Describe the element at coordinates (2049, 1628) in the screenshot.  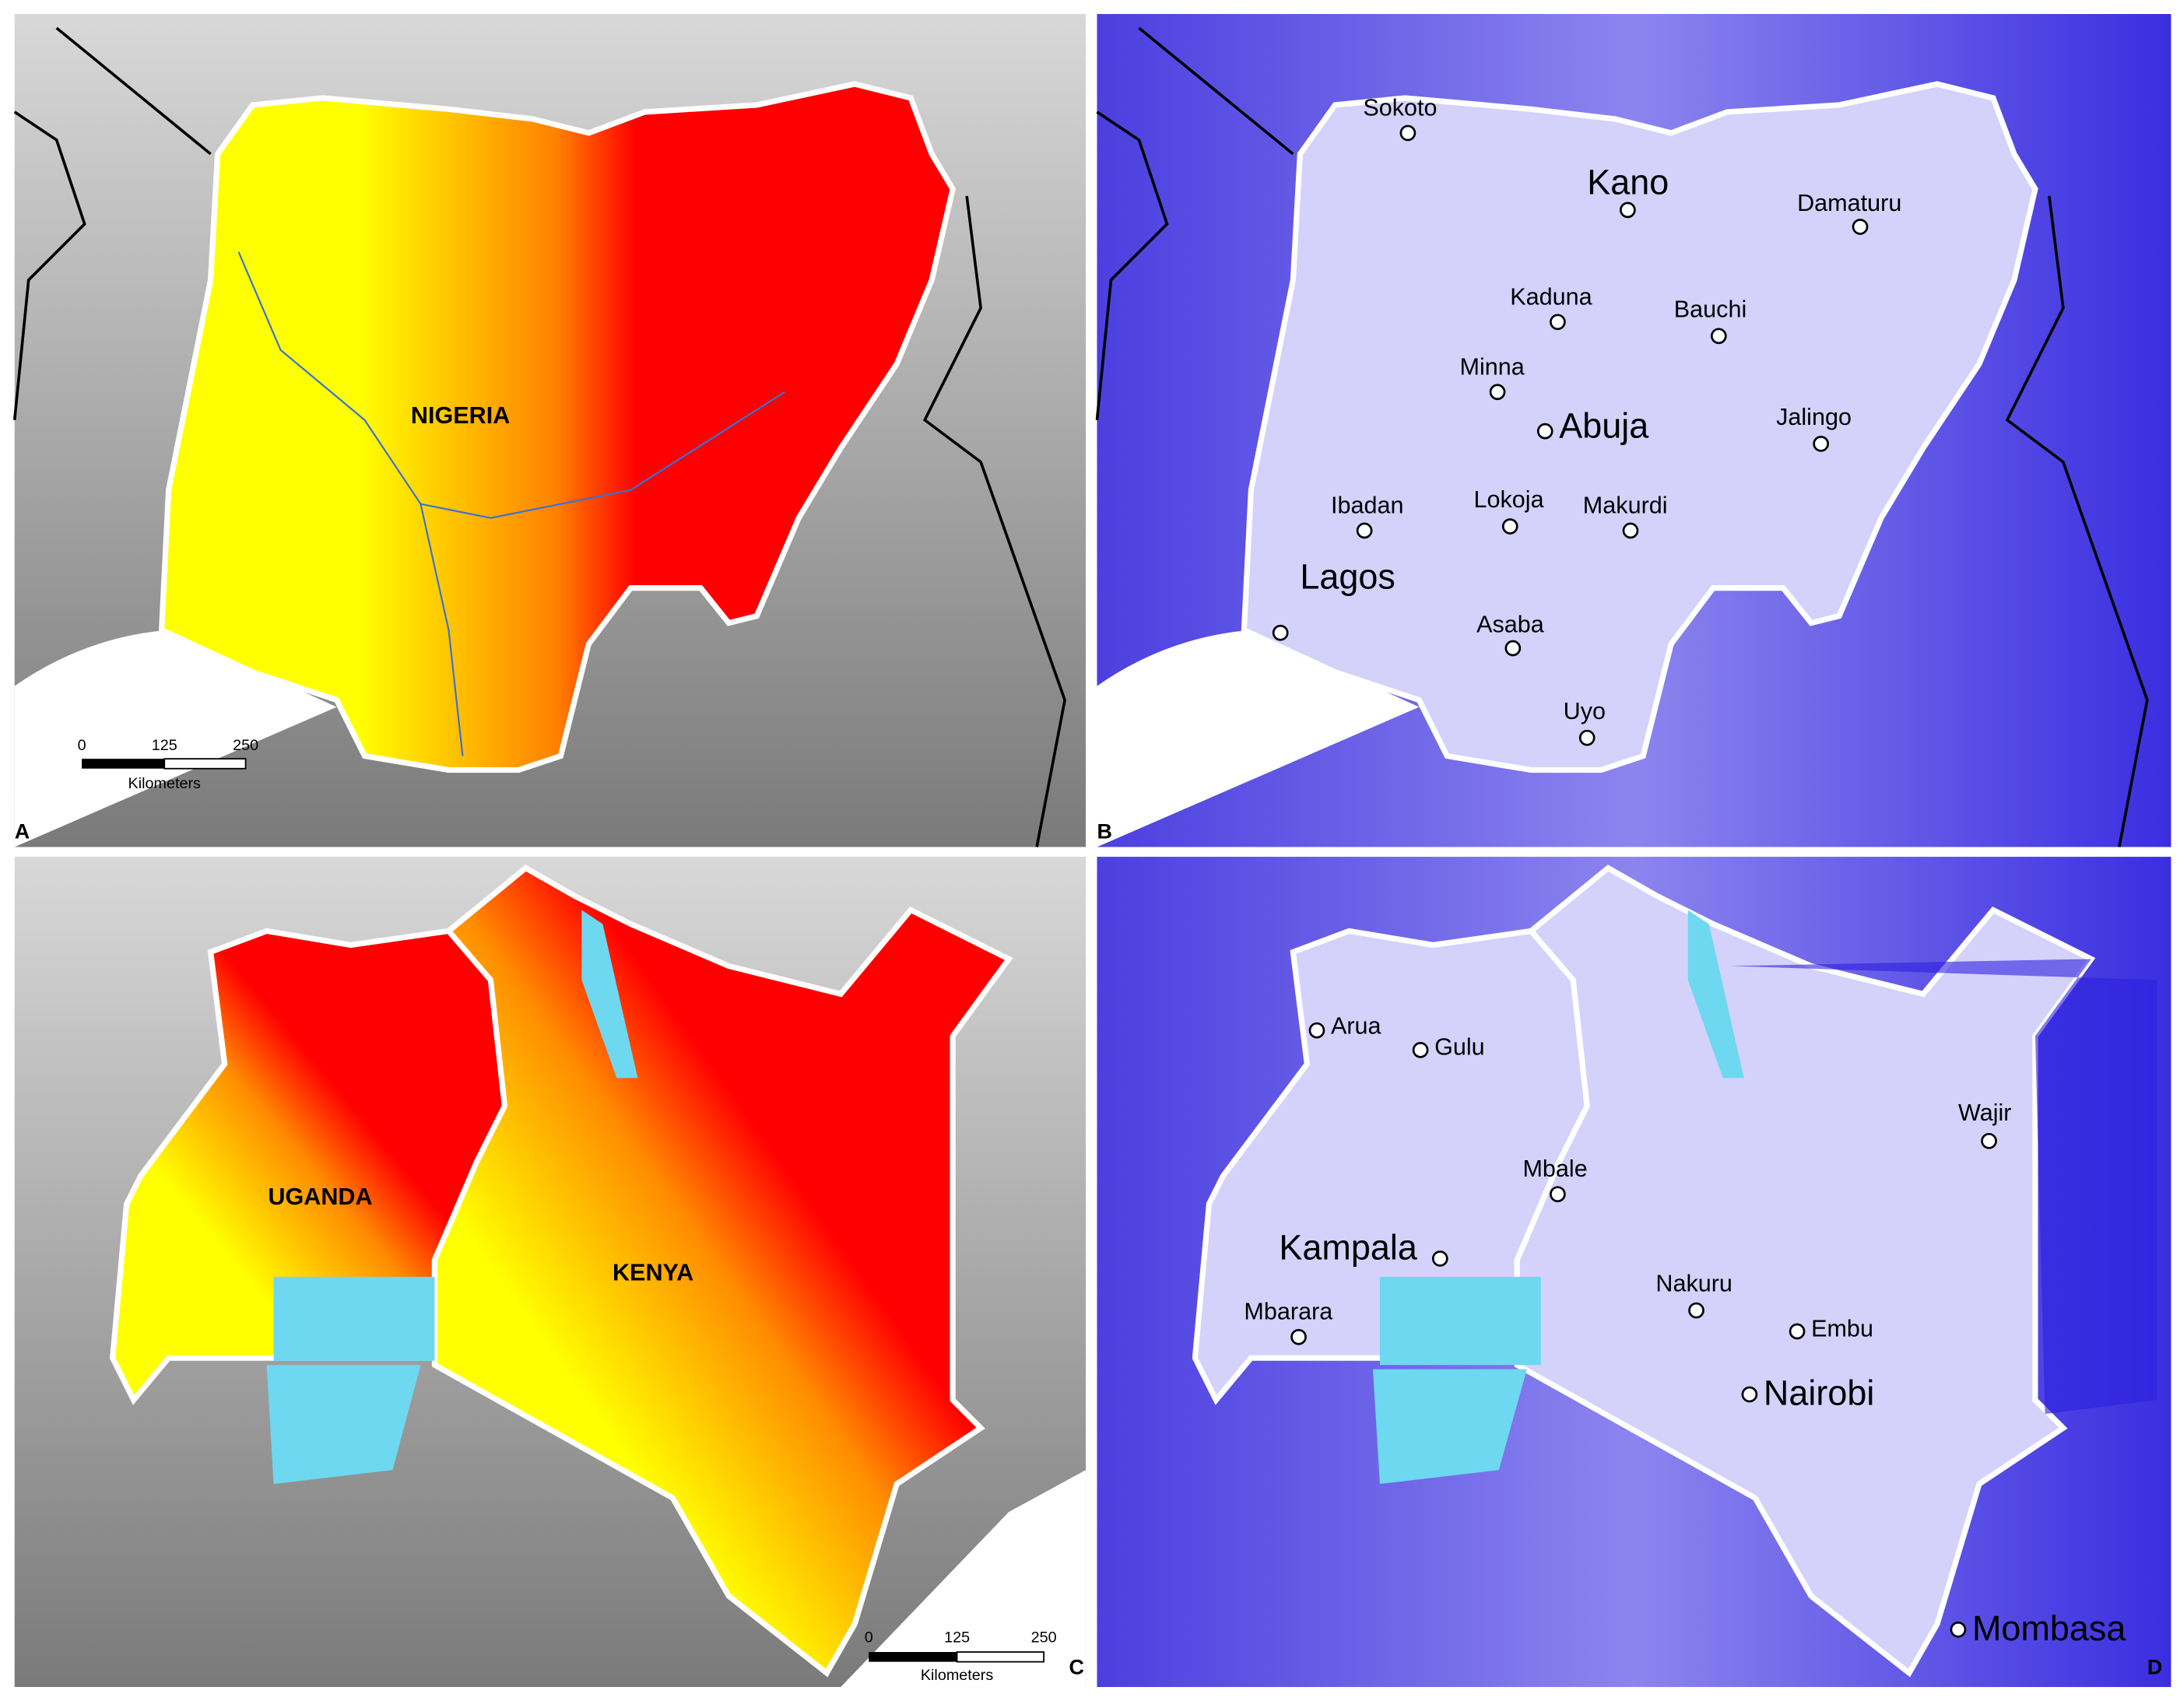
I see `city-label: Mombasa` at that location.